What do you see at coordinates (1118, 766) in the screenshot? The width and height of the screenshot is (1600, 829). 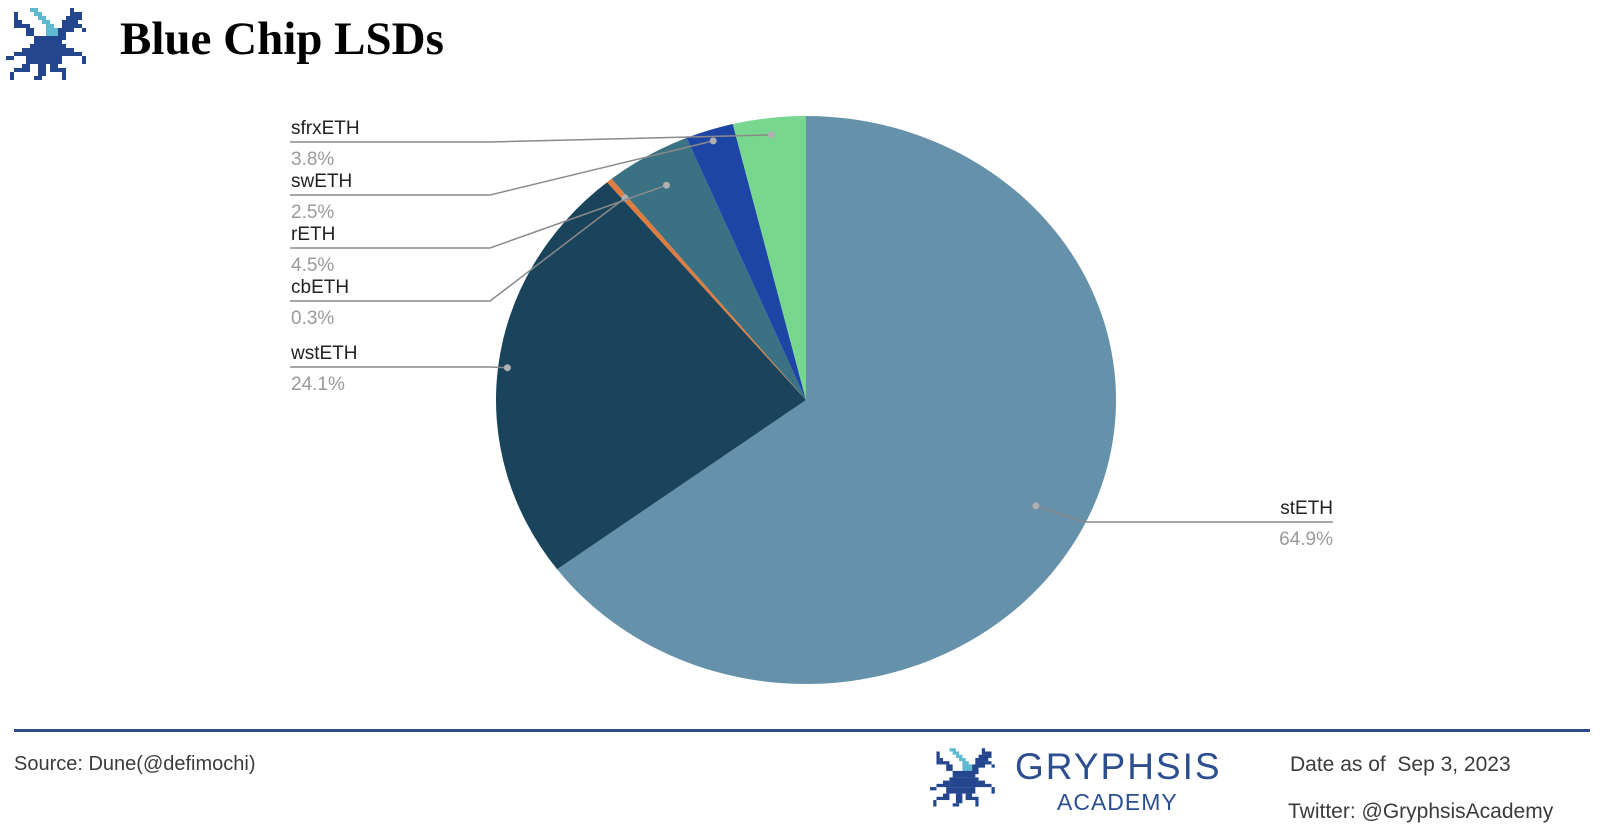 I see `brand-name: GRYPHSIS` at bounding box center [1118, 766].